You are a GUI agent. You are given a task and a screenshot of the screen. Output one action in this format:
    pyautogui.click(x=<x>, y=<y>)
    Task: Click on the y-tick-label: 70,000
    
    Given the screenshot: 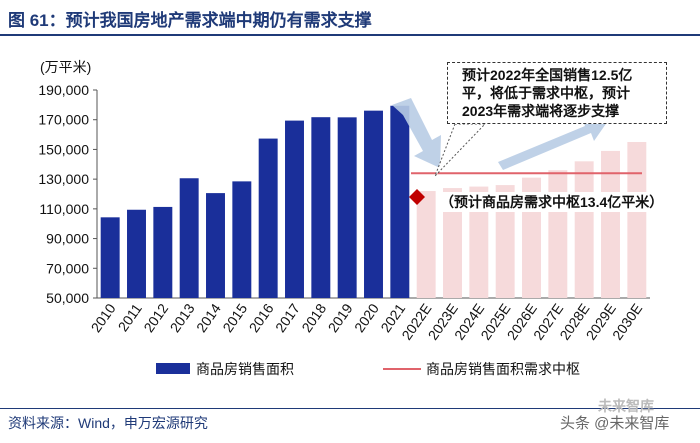 What is the action you would take?
    pyautogui.click(x=67, y=268)
    